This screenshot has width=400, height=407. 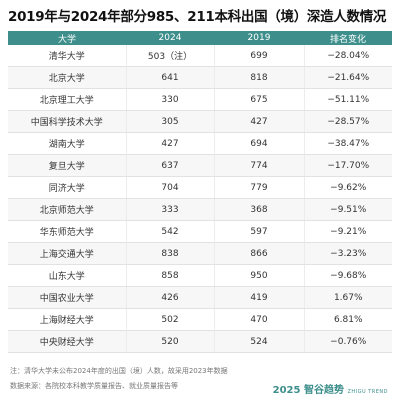 I want to click on logo: 2025 智谷趋势 ZHIGU TREND, so click(x=330, y=388).